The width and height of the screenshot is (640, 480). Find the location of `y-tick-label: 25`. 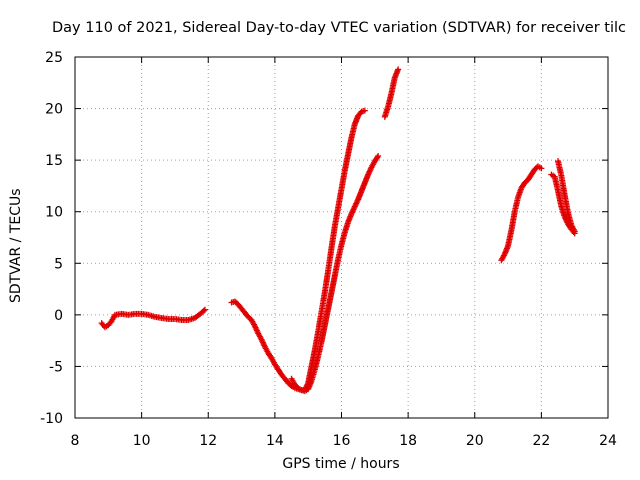

y-tick-label: 25 is located at coordinates (54, 58).